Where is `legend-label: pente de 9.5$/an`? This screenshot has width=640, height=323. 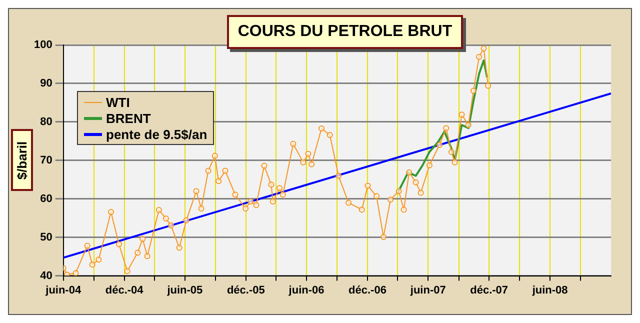 legend-label: pente de 9.5$/an is located at coordinates (157, 134).